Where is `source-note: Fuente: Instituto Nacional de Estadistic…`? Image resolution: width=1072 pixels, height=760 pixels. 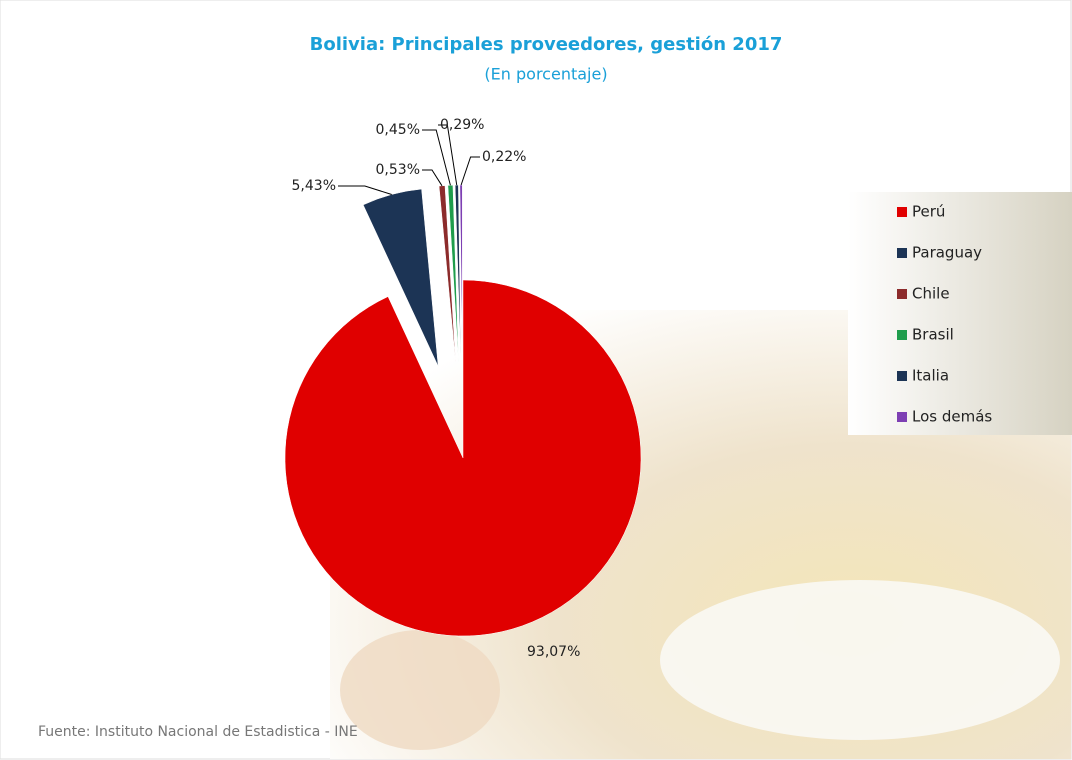 source-note: Fuente: Instituto Nacional de Estadistic… is located at coordinates (198, 732).